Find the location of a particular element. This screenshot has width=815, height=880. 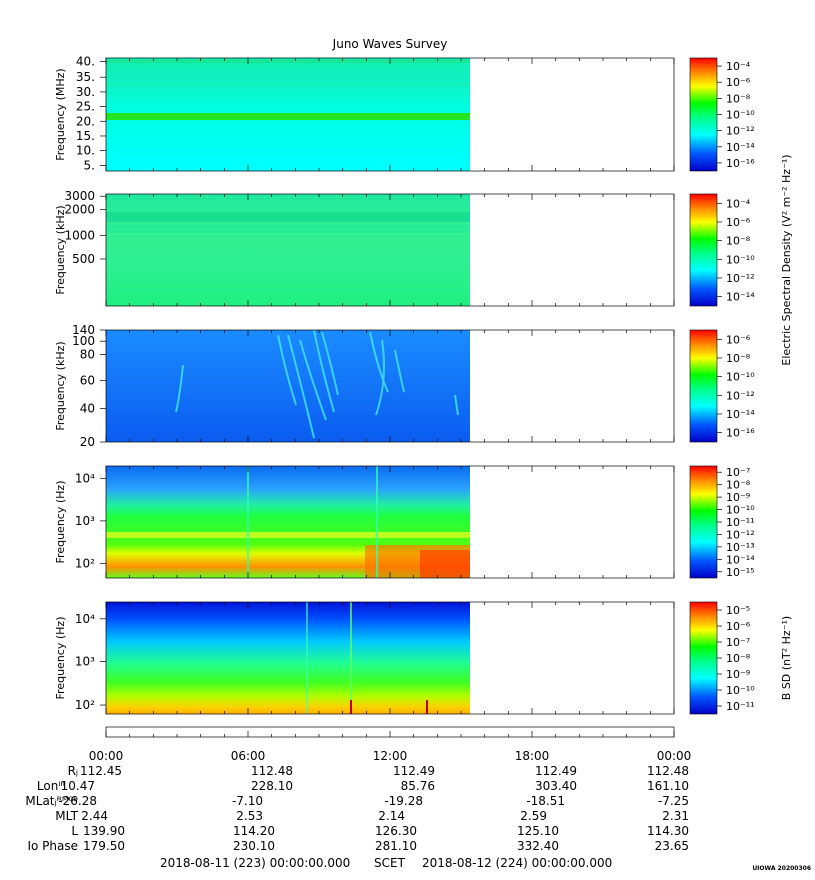

ephemeris-label: MLatⱼᴿᴹ⁰⁹ is located at coordinates (51, 801).